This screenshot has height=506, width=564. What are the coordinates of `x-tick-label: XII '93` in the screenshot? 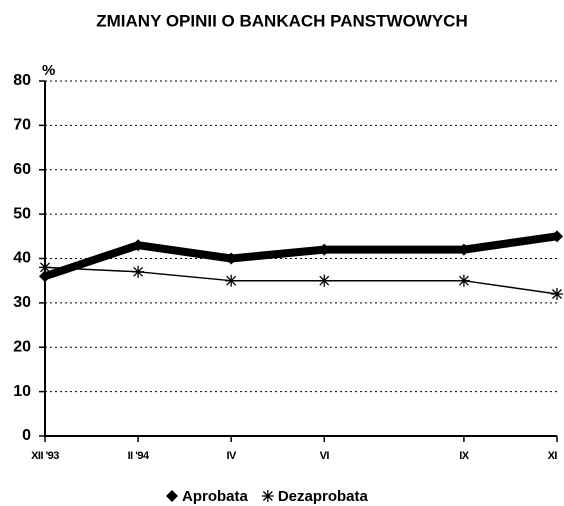 It's located at (45, 456).